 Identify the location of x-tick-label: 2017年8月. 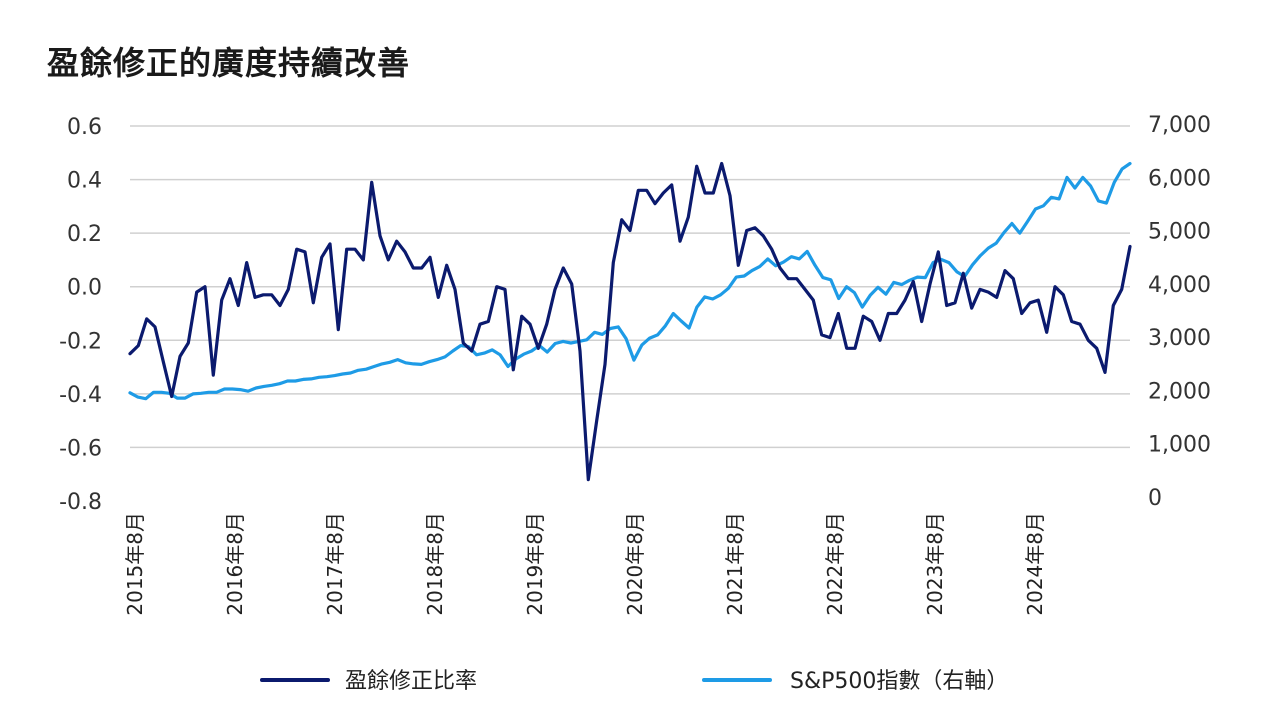
(335, 564).